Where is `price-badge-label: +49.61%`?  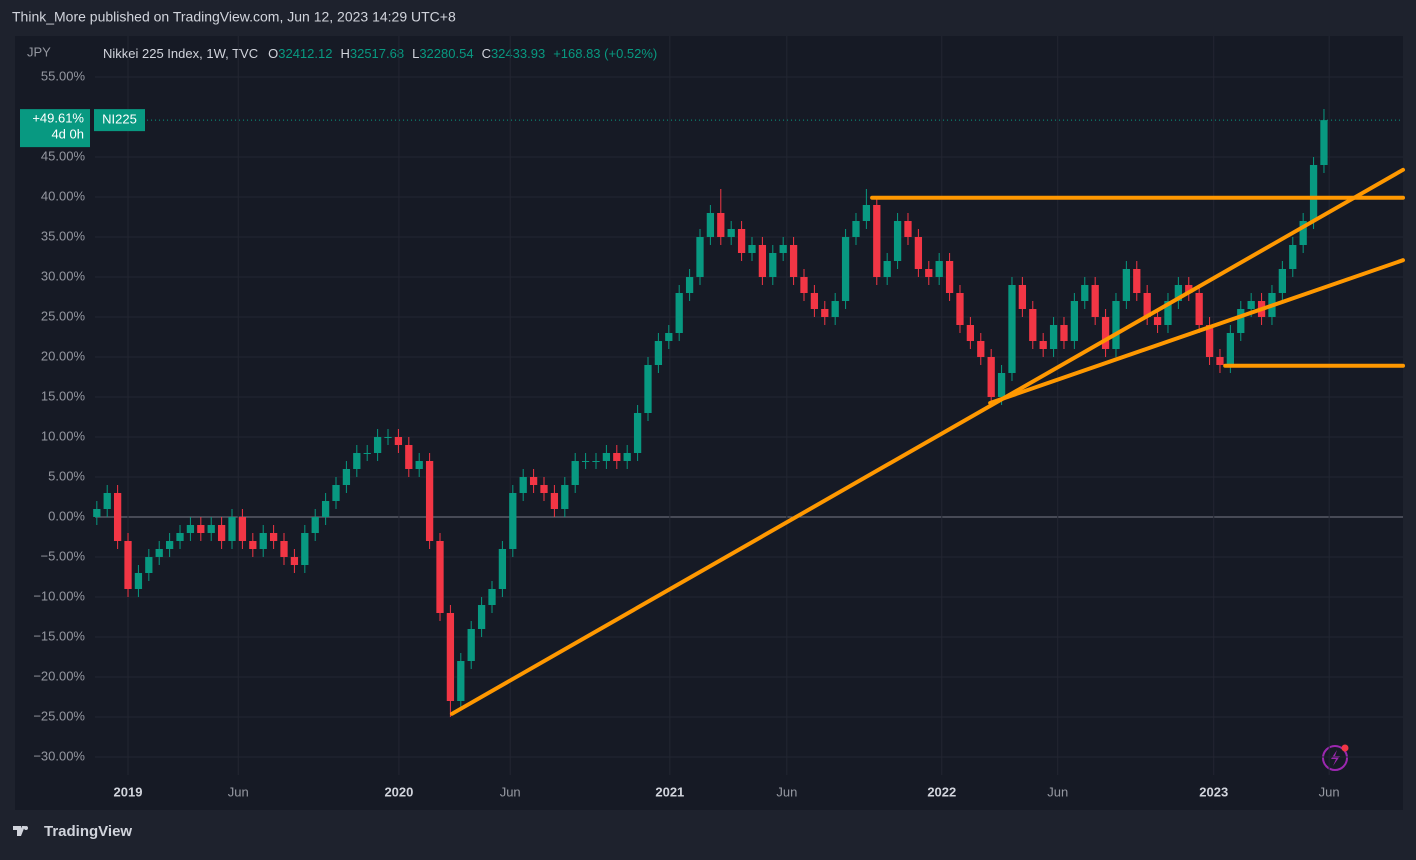
price-badge-label: +49.61% is located at coordinates (58, 118).